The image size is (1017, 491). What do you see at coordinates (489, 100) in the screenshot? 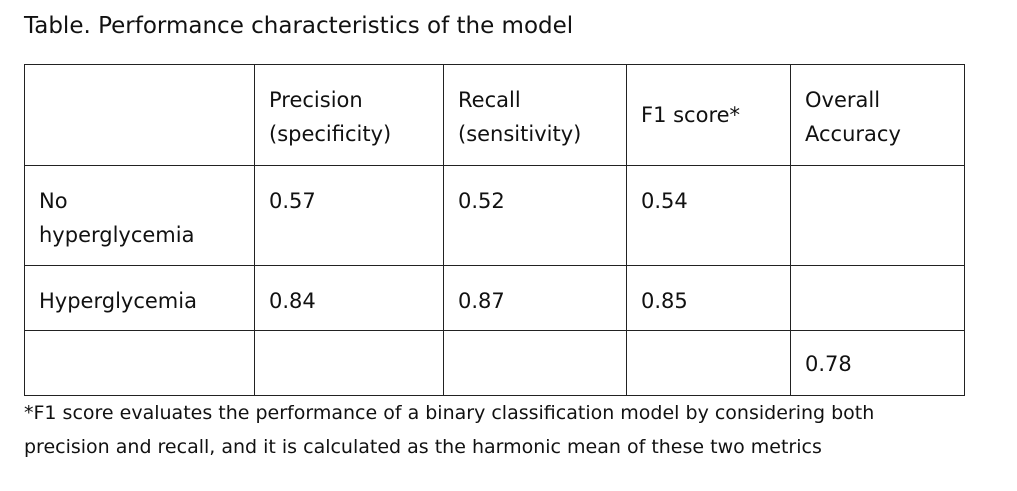
I see `header-recall-line1: Recall` at bounding box center [489, 100].